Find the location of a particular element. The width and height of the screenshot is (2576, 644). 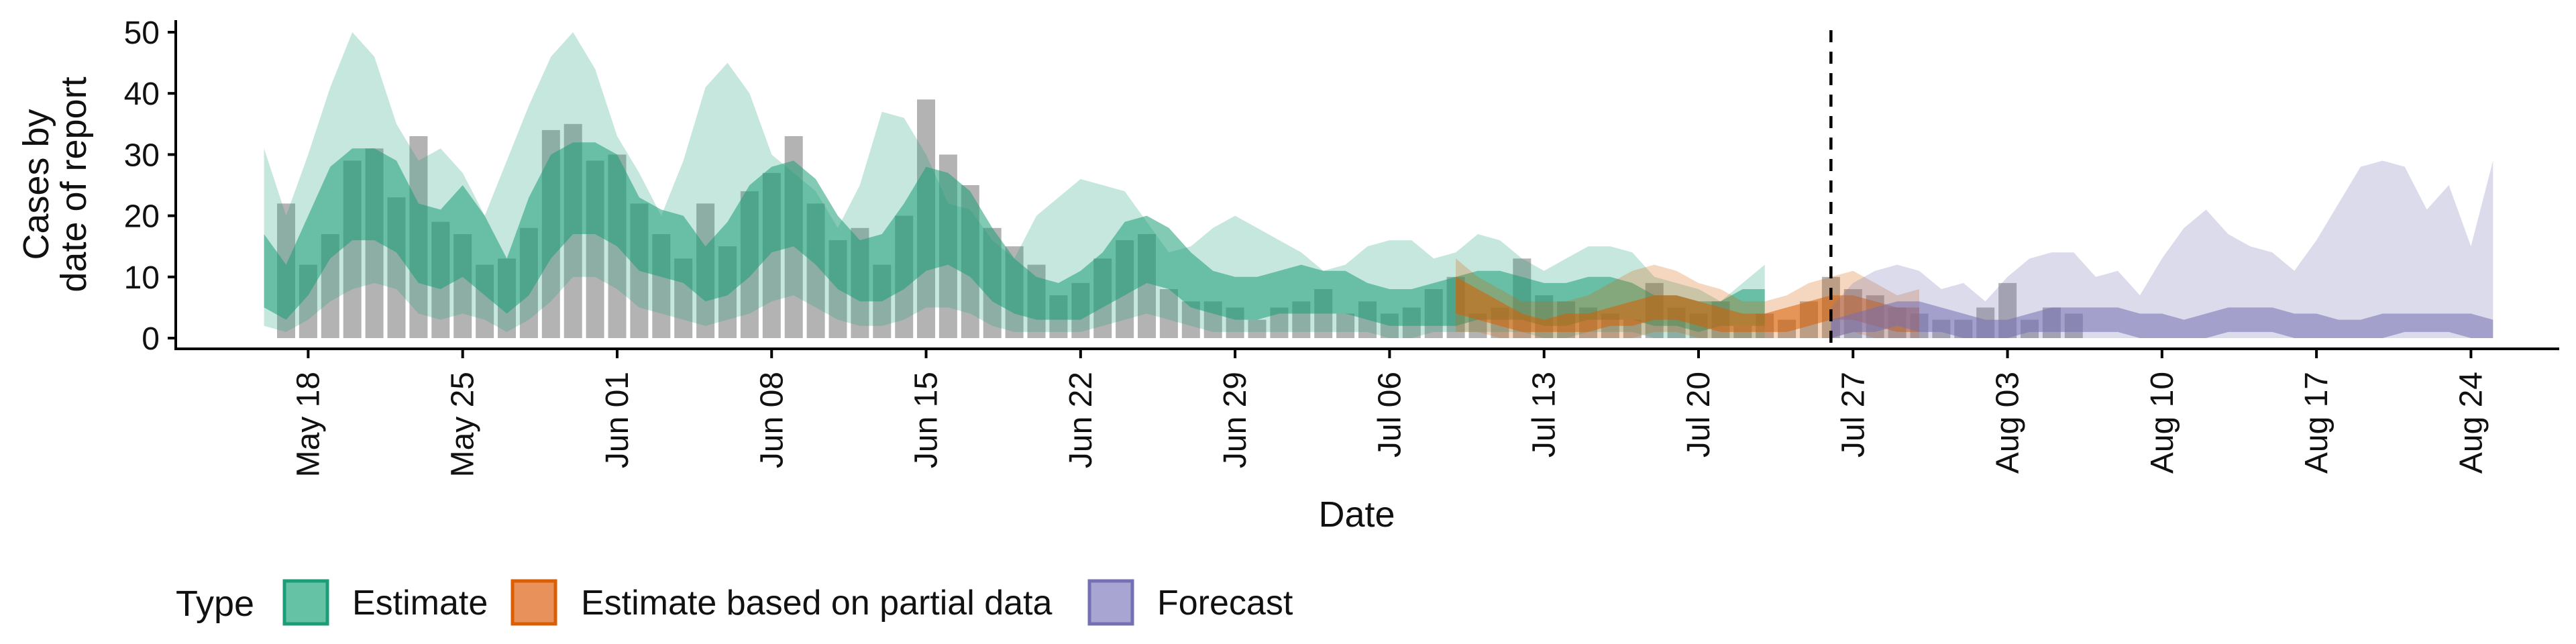

y-tick-label-20: 20 is located at coordinates (142, 217).